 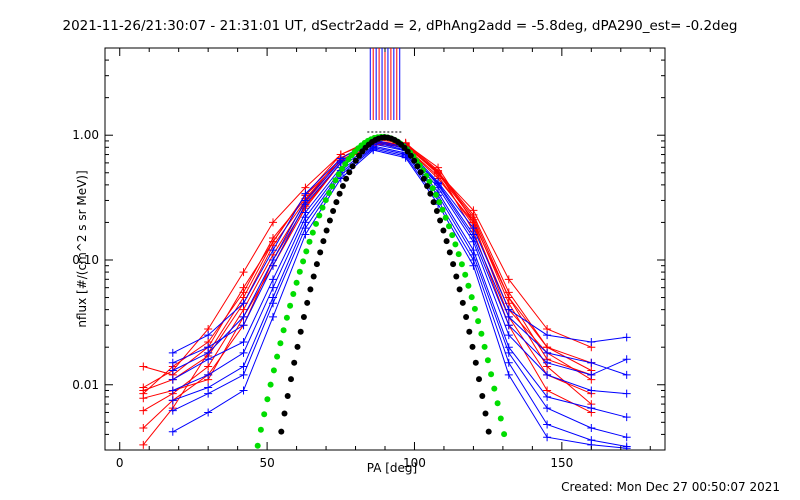 What do you see at coordinates (82, 248) in the screenshot?
I see `y-axis-label: nflux [#/(cm^2 s sr MeV)]` at bounding box center [82, 248].